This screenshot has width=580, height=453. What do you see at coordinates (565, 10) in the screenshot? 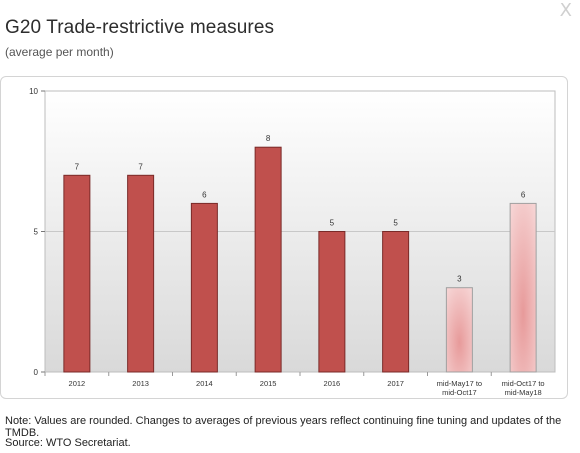
I see `close-button: X` at bounding box center [565, 10].